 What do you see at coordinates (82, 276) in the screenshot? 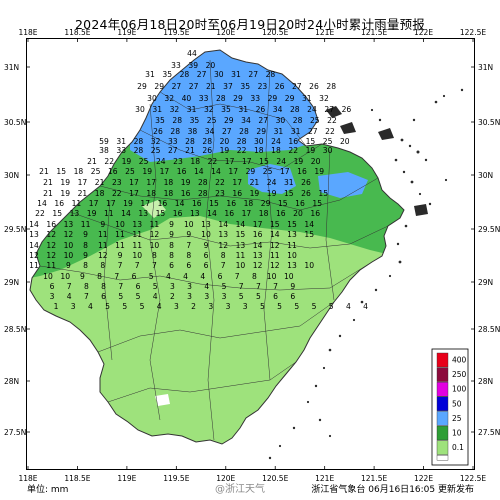
I see `rainfall-value: 9` at bounding box center [82, 276].